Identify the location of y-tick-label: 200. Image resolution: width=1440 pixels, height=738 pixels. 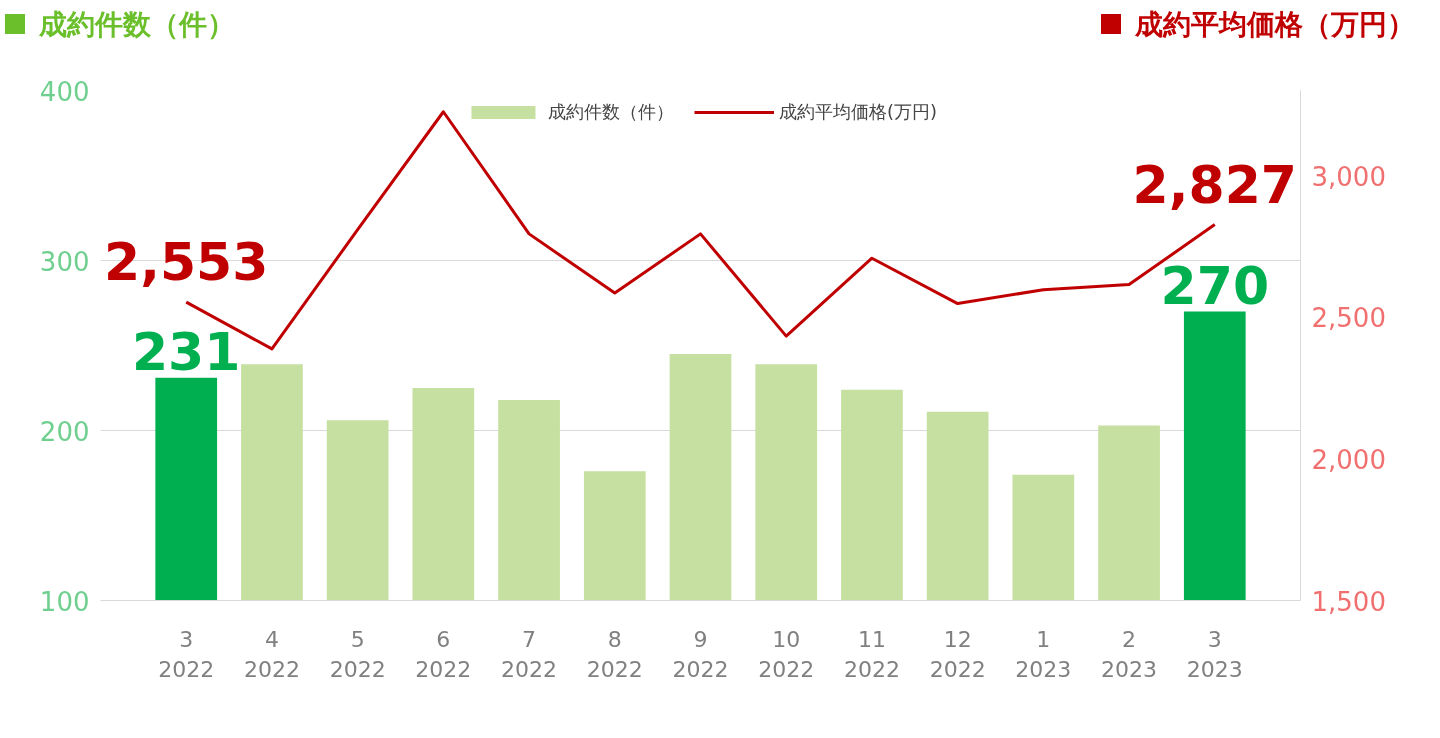
(64, 431).